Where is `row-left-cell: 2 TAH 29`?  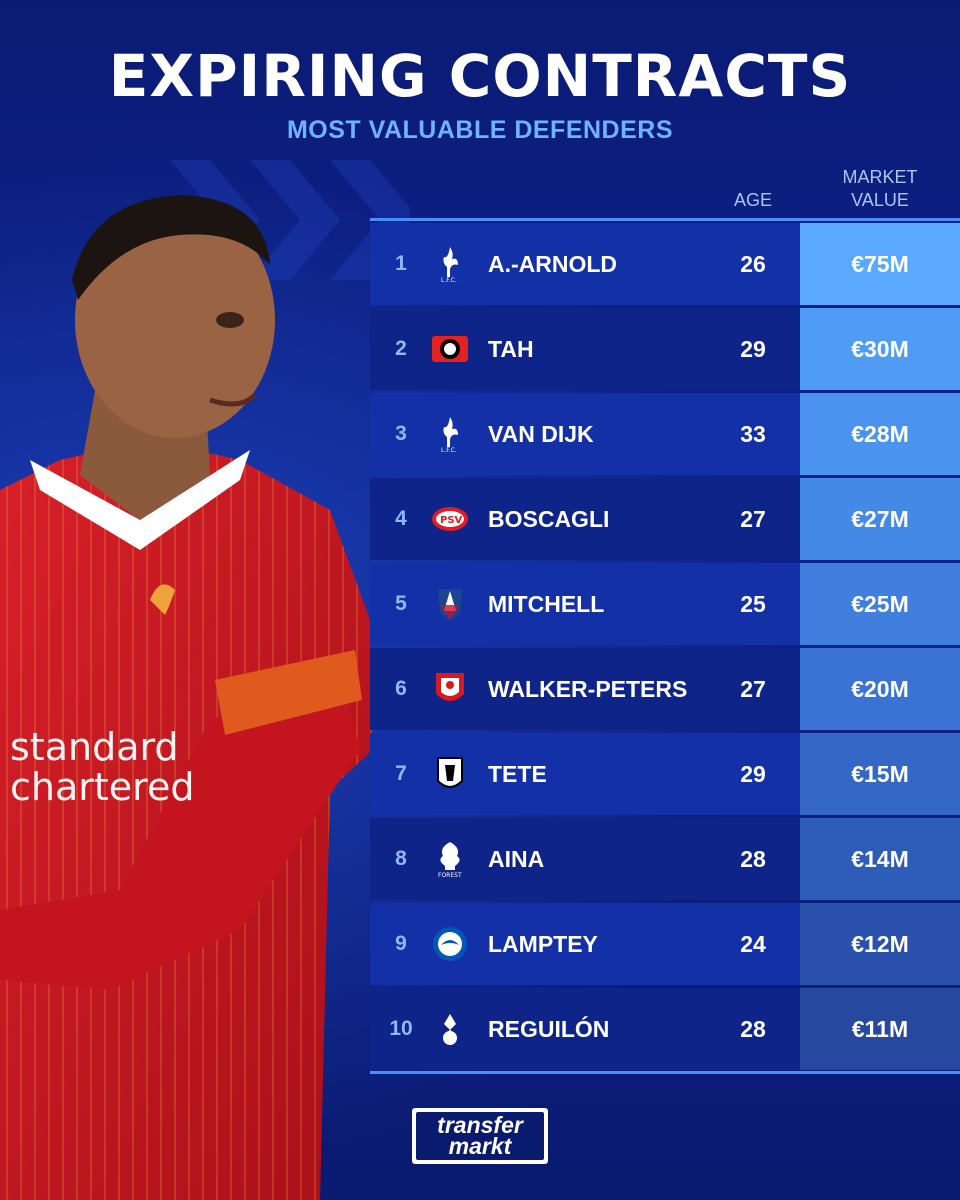
row-left-cell: 2 TAH 29 is located at coordinates (585, 349).